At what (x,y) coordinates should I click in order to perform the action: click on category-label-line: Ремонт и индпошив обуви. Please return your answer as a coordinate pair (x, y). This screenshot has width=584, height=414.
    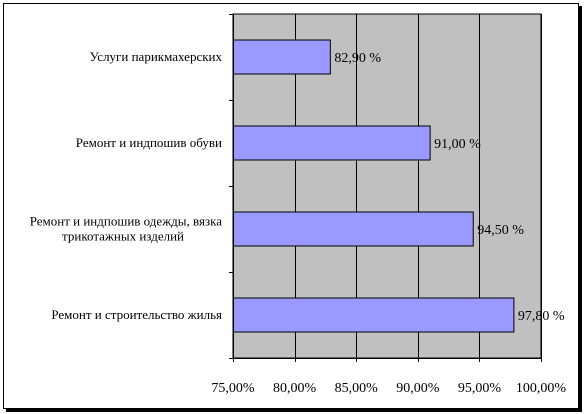
    Looking at the image, I should click on (149, 142).